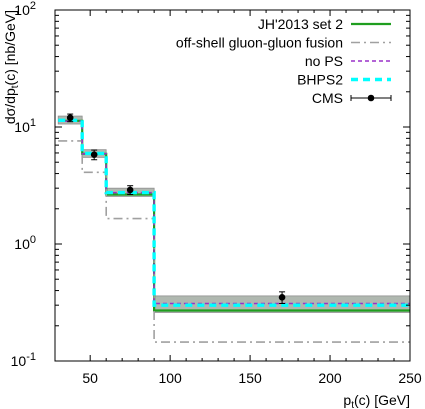 This screenshot has width=425, height=409. I want to click on x-axis-label: pt(c) [GeV], so click(376, 400).